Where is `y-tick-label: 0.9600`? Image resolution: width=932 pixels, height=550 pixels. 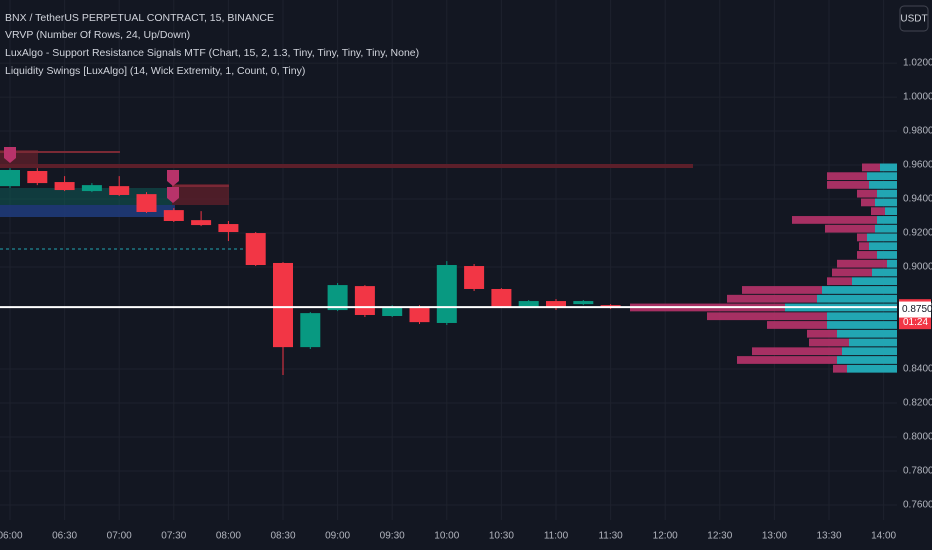
y-tick-label: 0.9600 is located at coordinates (917, 165).